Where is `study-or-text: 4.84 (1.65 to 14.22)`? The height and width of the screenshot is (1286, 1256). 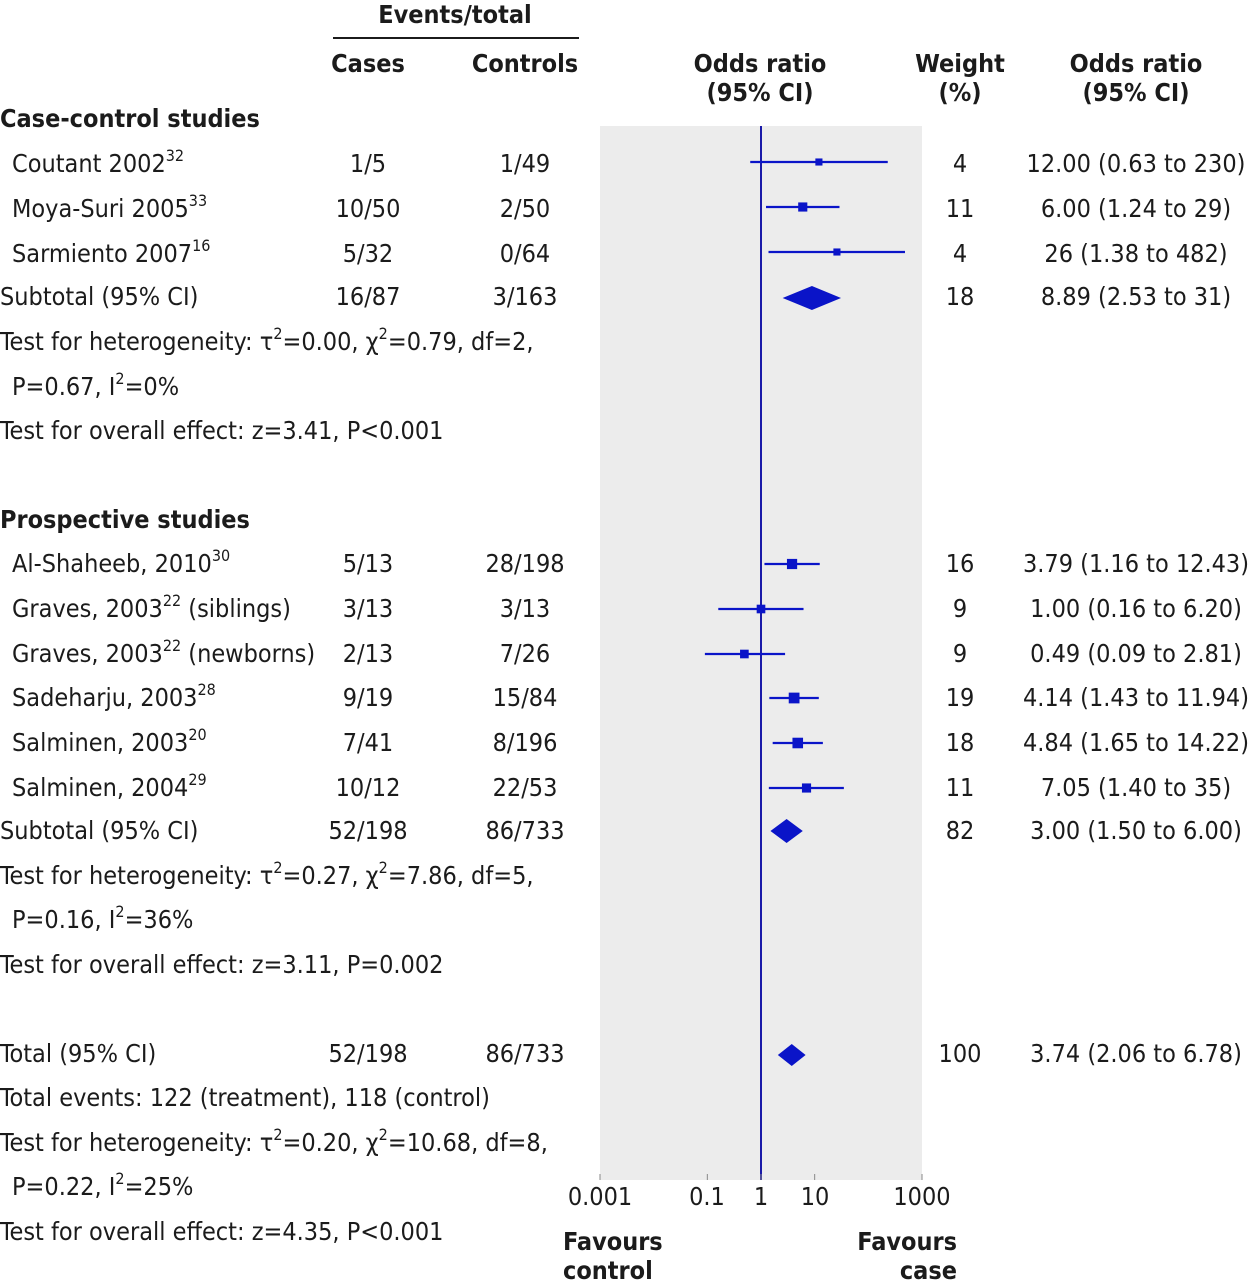 study-or-text: 4.84 (1.65 to 14.22) is located at coordinates (1136, 742).